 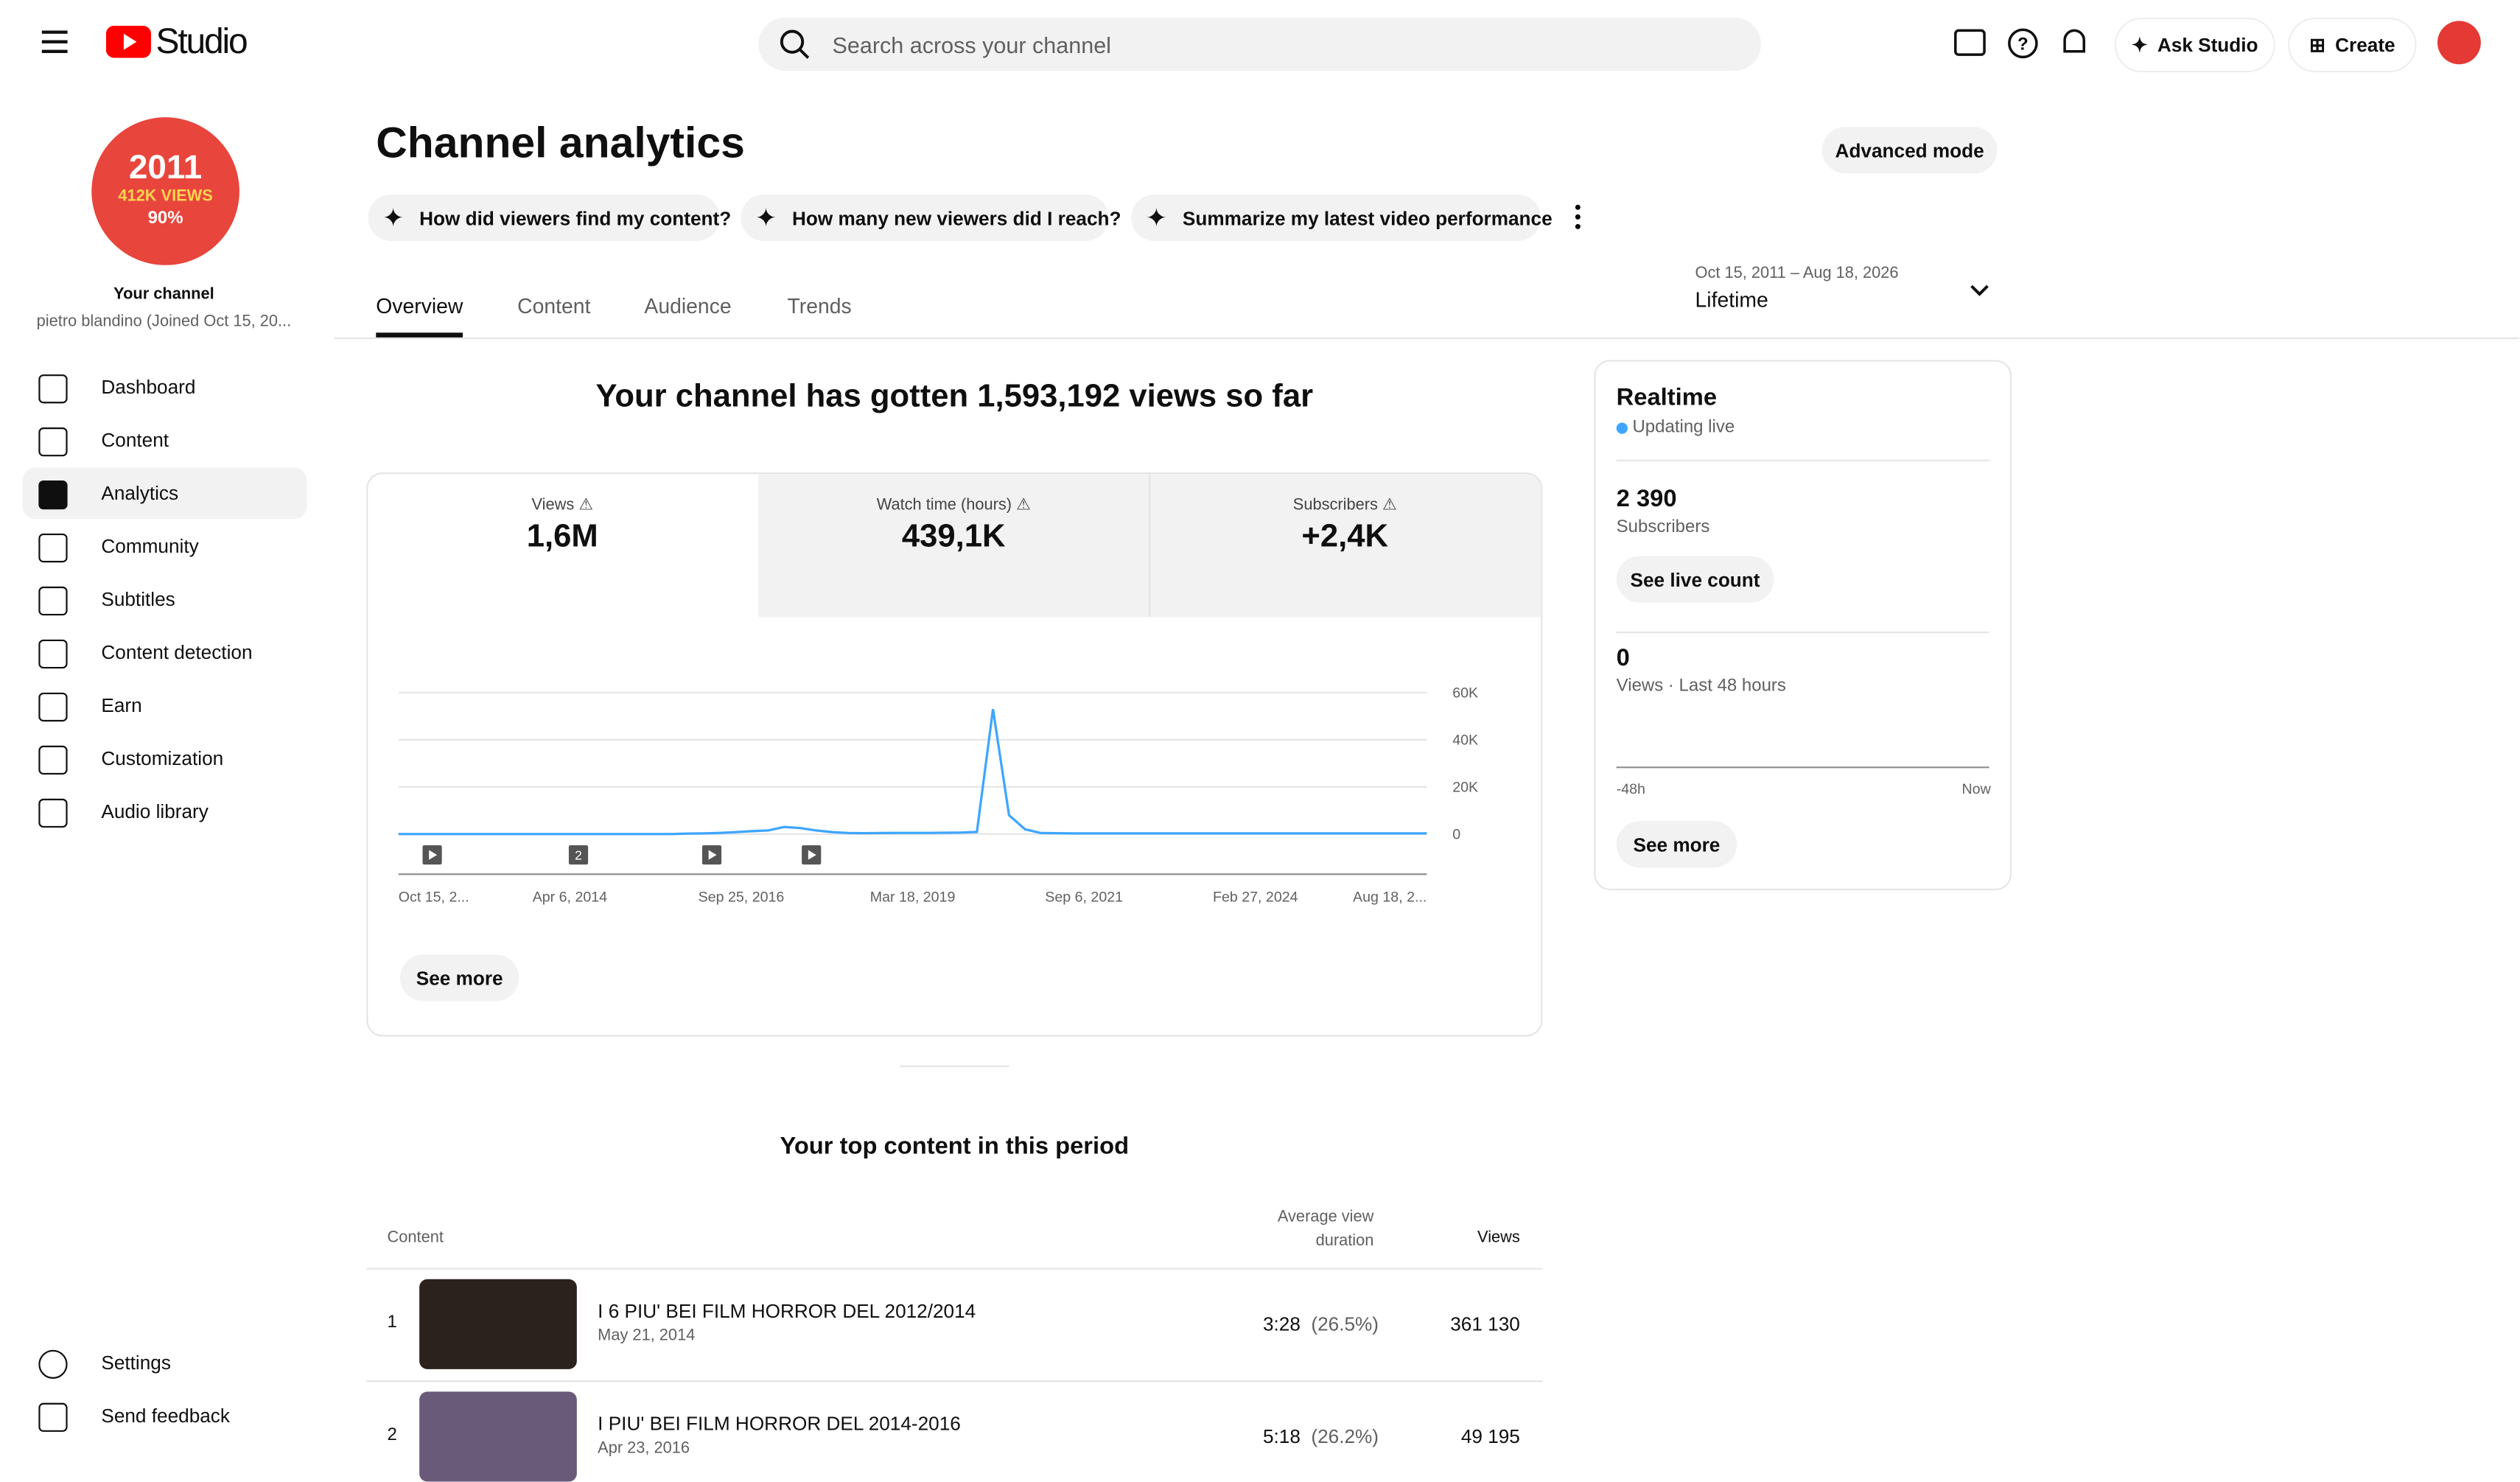 What do you see at coordinates (121, 705) in the screenshot?
I see `nav-item: Earn` at bounding box center [121, 705].